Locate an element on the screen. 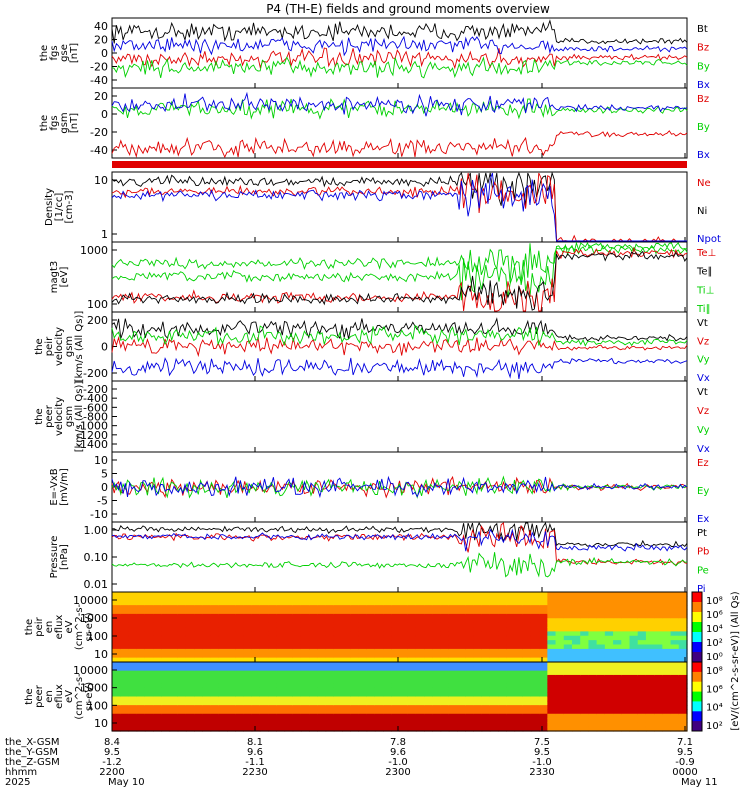  y-tick-label: 100 is located at coordinates (97, 636).